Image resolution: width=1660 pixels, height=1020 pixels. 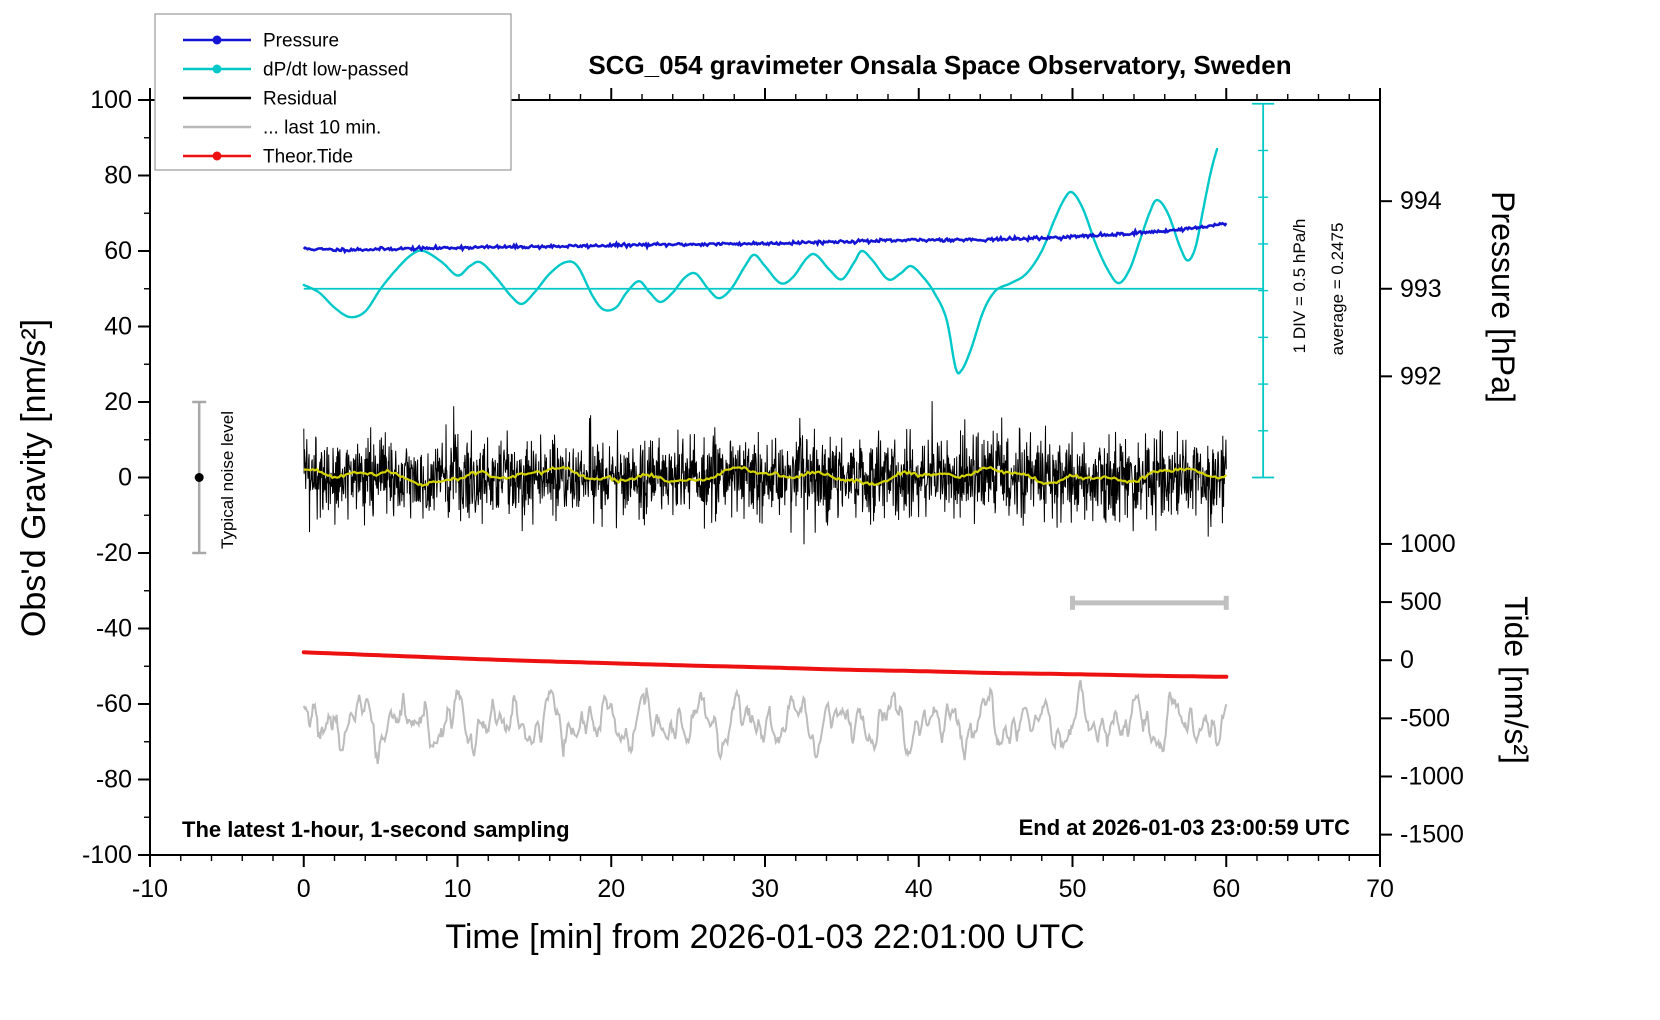 I want to click on legend-label-residual: Residual, so click(x=300, y=99).